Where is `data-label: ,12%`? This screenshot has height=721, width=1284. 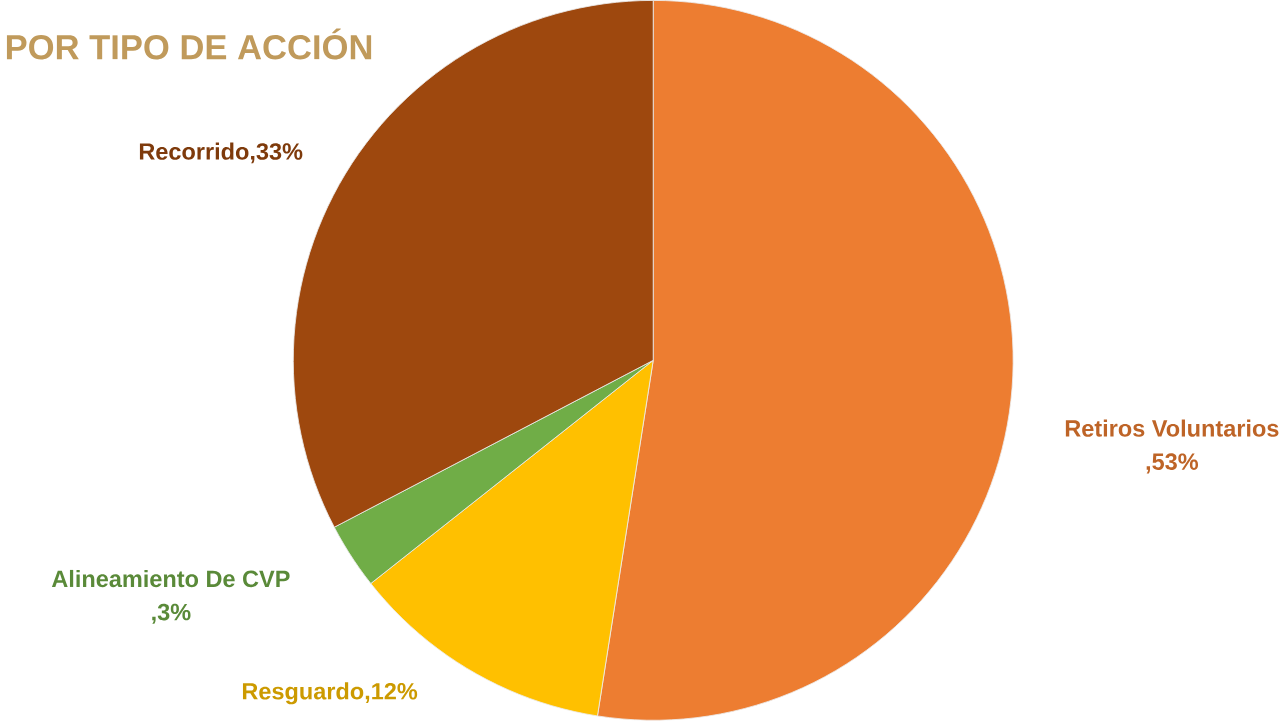 data-label: ,12% is located at coordinates (391, 693).